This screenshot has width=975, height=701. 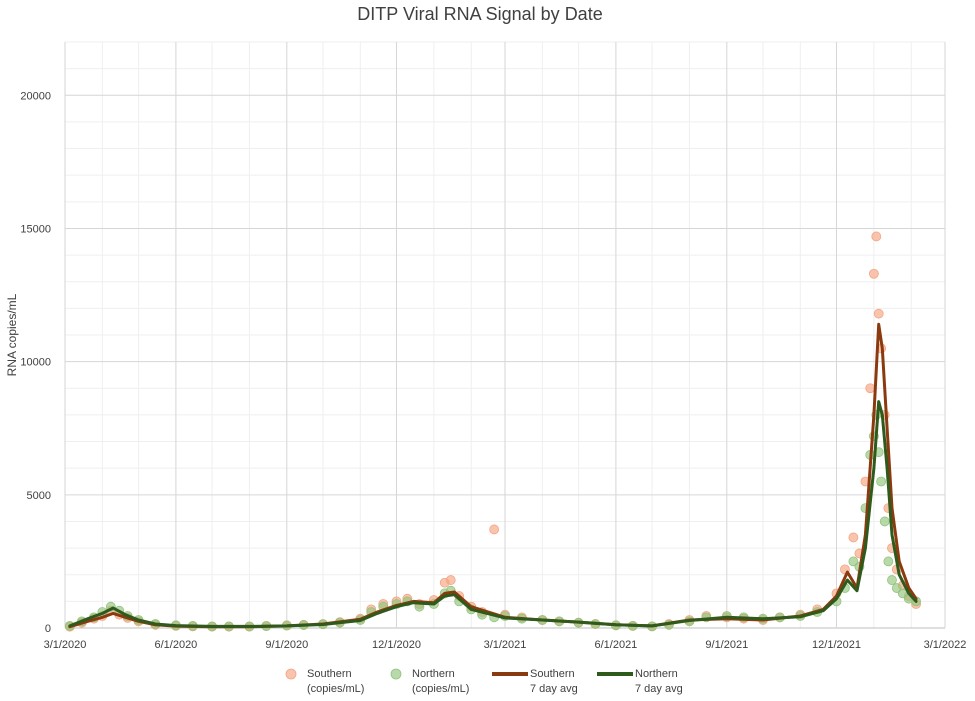 What do you see at coordinates (836, 645) in the screenshot?
I see `x-tick-label: 12/1/2021` at bounding box center [836, 645].